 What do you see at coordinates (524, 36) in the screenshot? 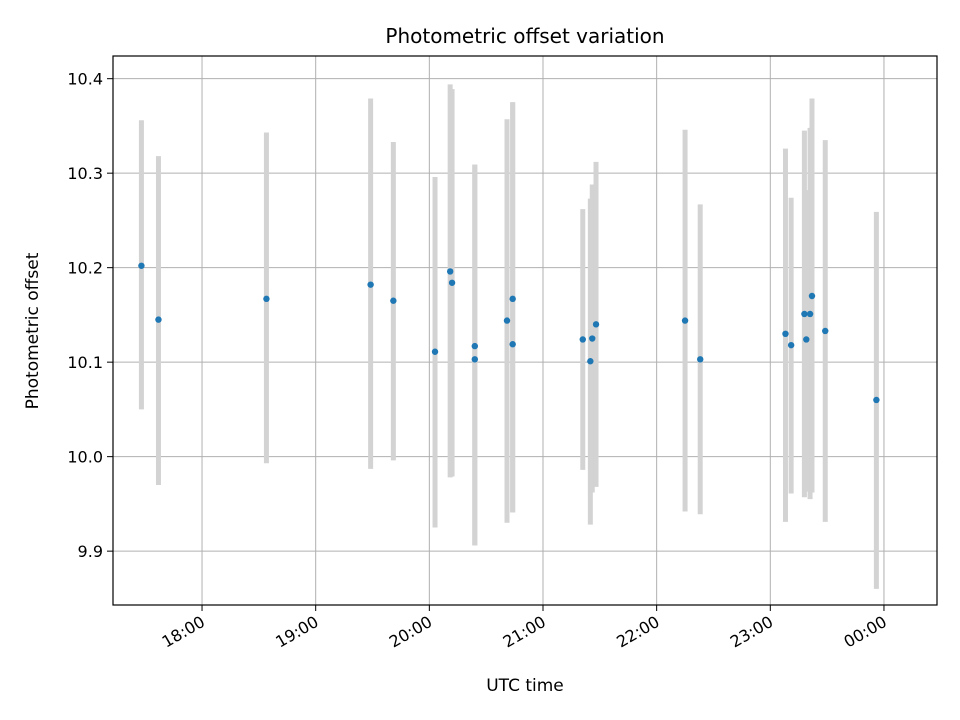
I see `chart-title: Photometric offset variation` at bounding box center [524, 36].